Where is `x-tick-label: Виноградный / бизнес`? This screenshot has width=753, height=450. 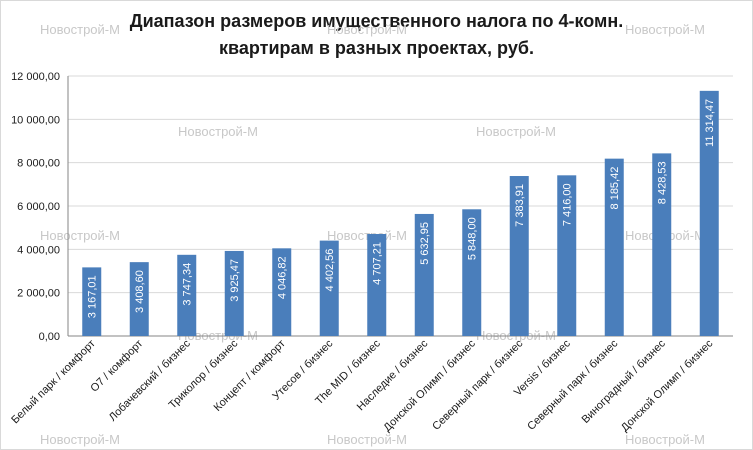 x-tick-label: Виноградный / бизнес is located at coordinates (624, 381).